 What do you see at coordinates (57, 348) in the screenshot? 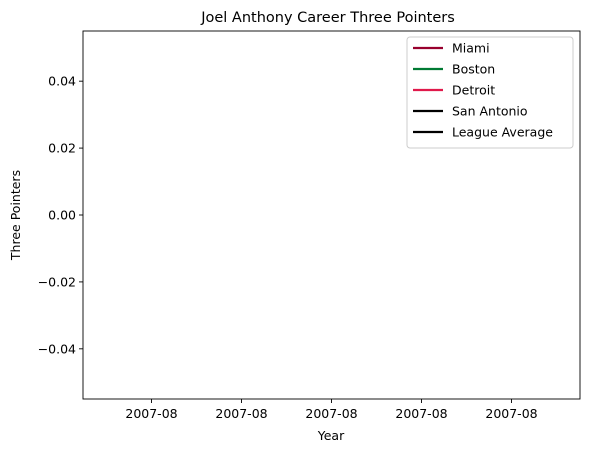
I see `y-tick-label: −0.04` at bounding box center [57, 348].